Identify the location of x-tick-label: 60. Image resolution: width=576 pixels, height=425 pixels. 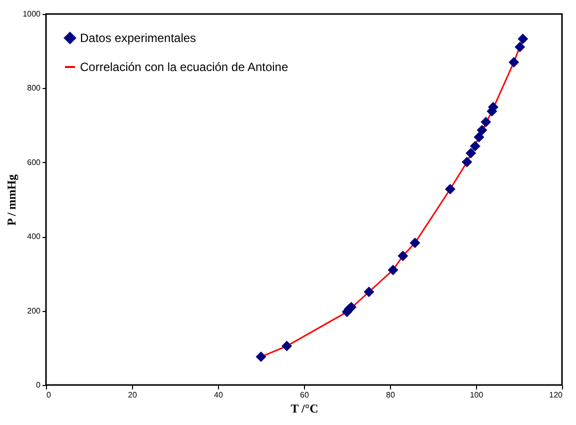
(305, 395).